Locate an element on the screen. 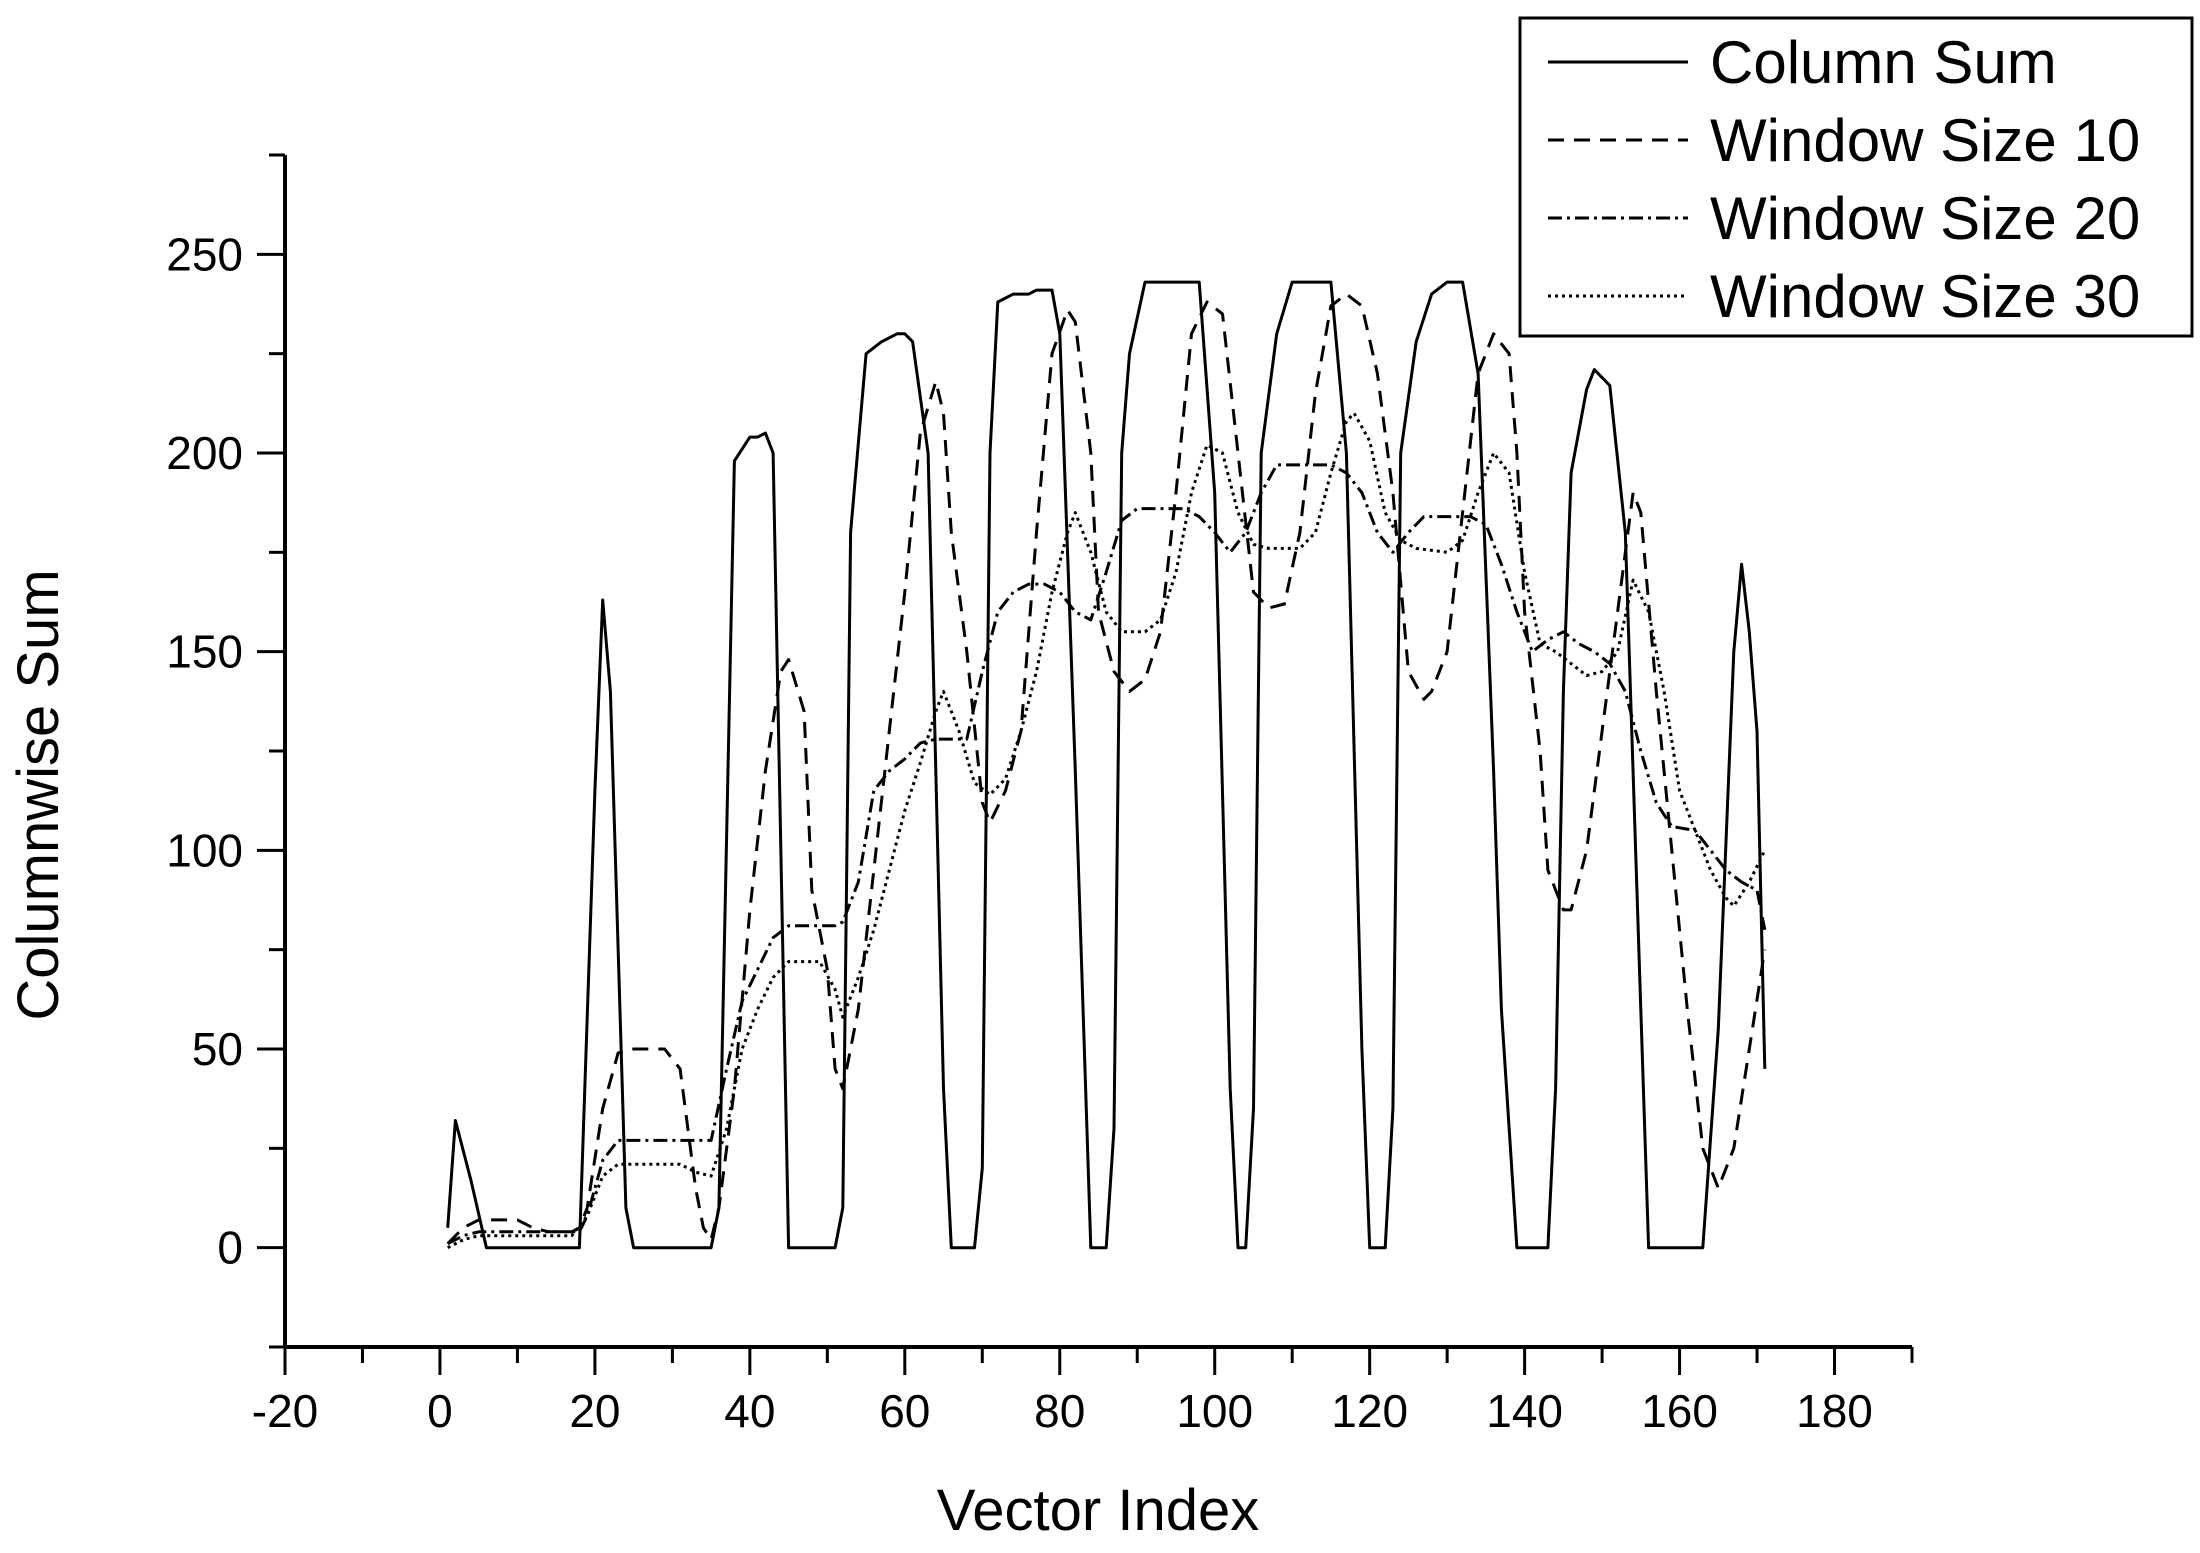 The width and height of the screenshot is (2200, 1553). y-tick-label: 100 is located at coordinates (204, 850).